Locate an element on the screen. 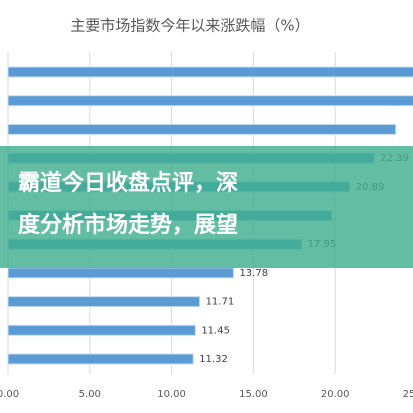 Image resolution: width=413 pixels, height=413 pixels. value-label: 11.32 is located at coordinates (213, 359).